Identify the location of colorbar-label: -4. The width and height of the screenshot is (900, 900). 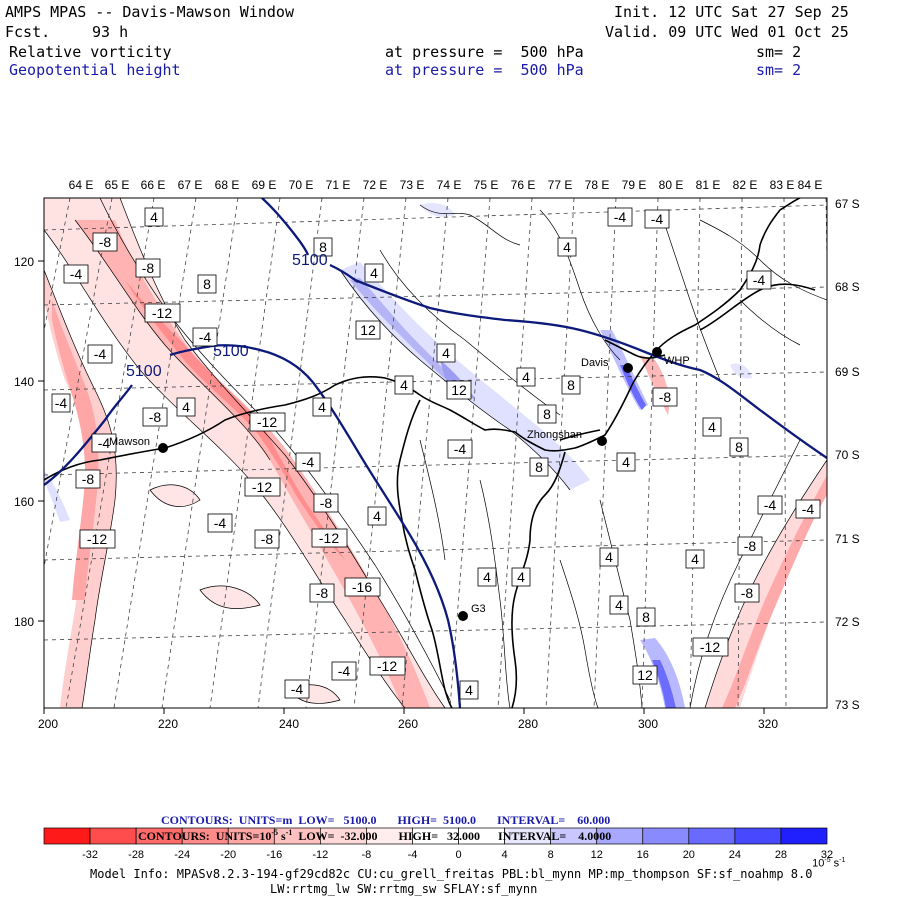
(413, 855).